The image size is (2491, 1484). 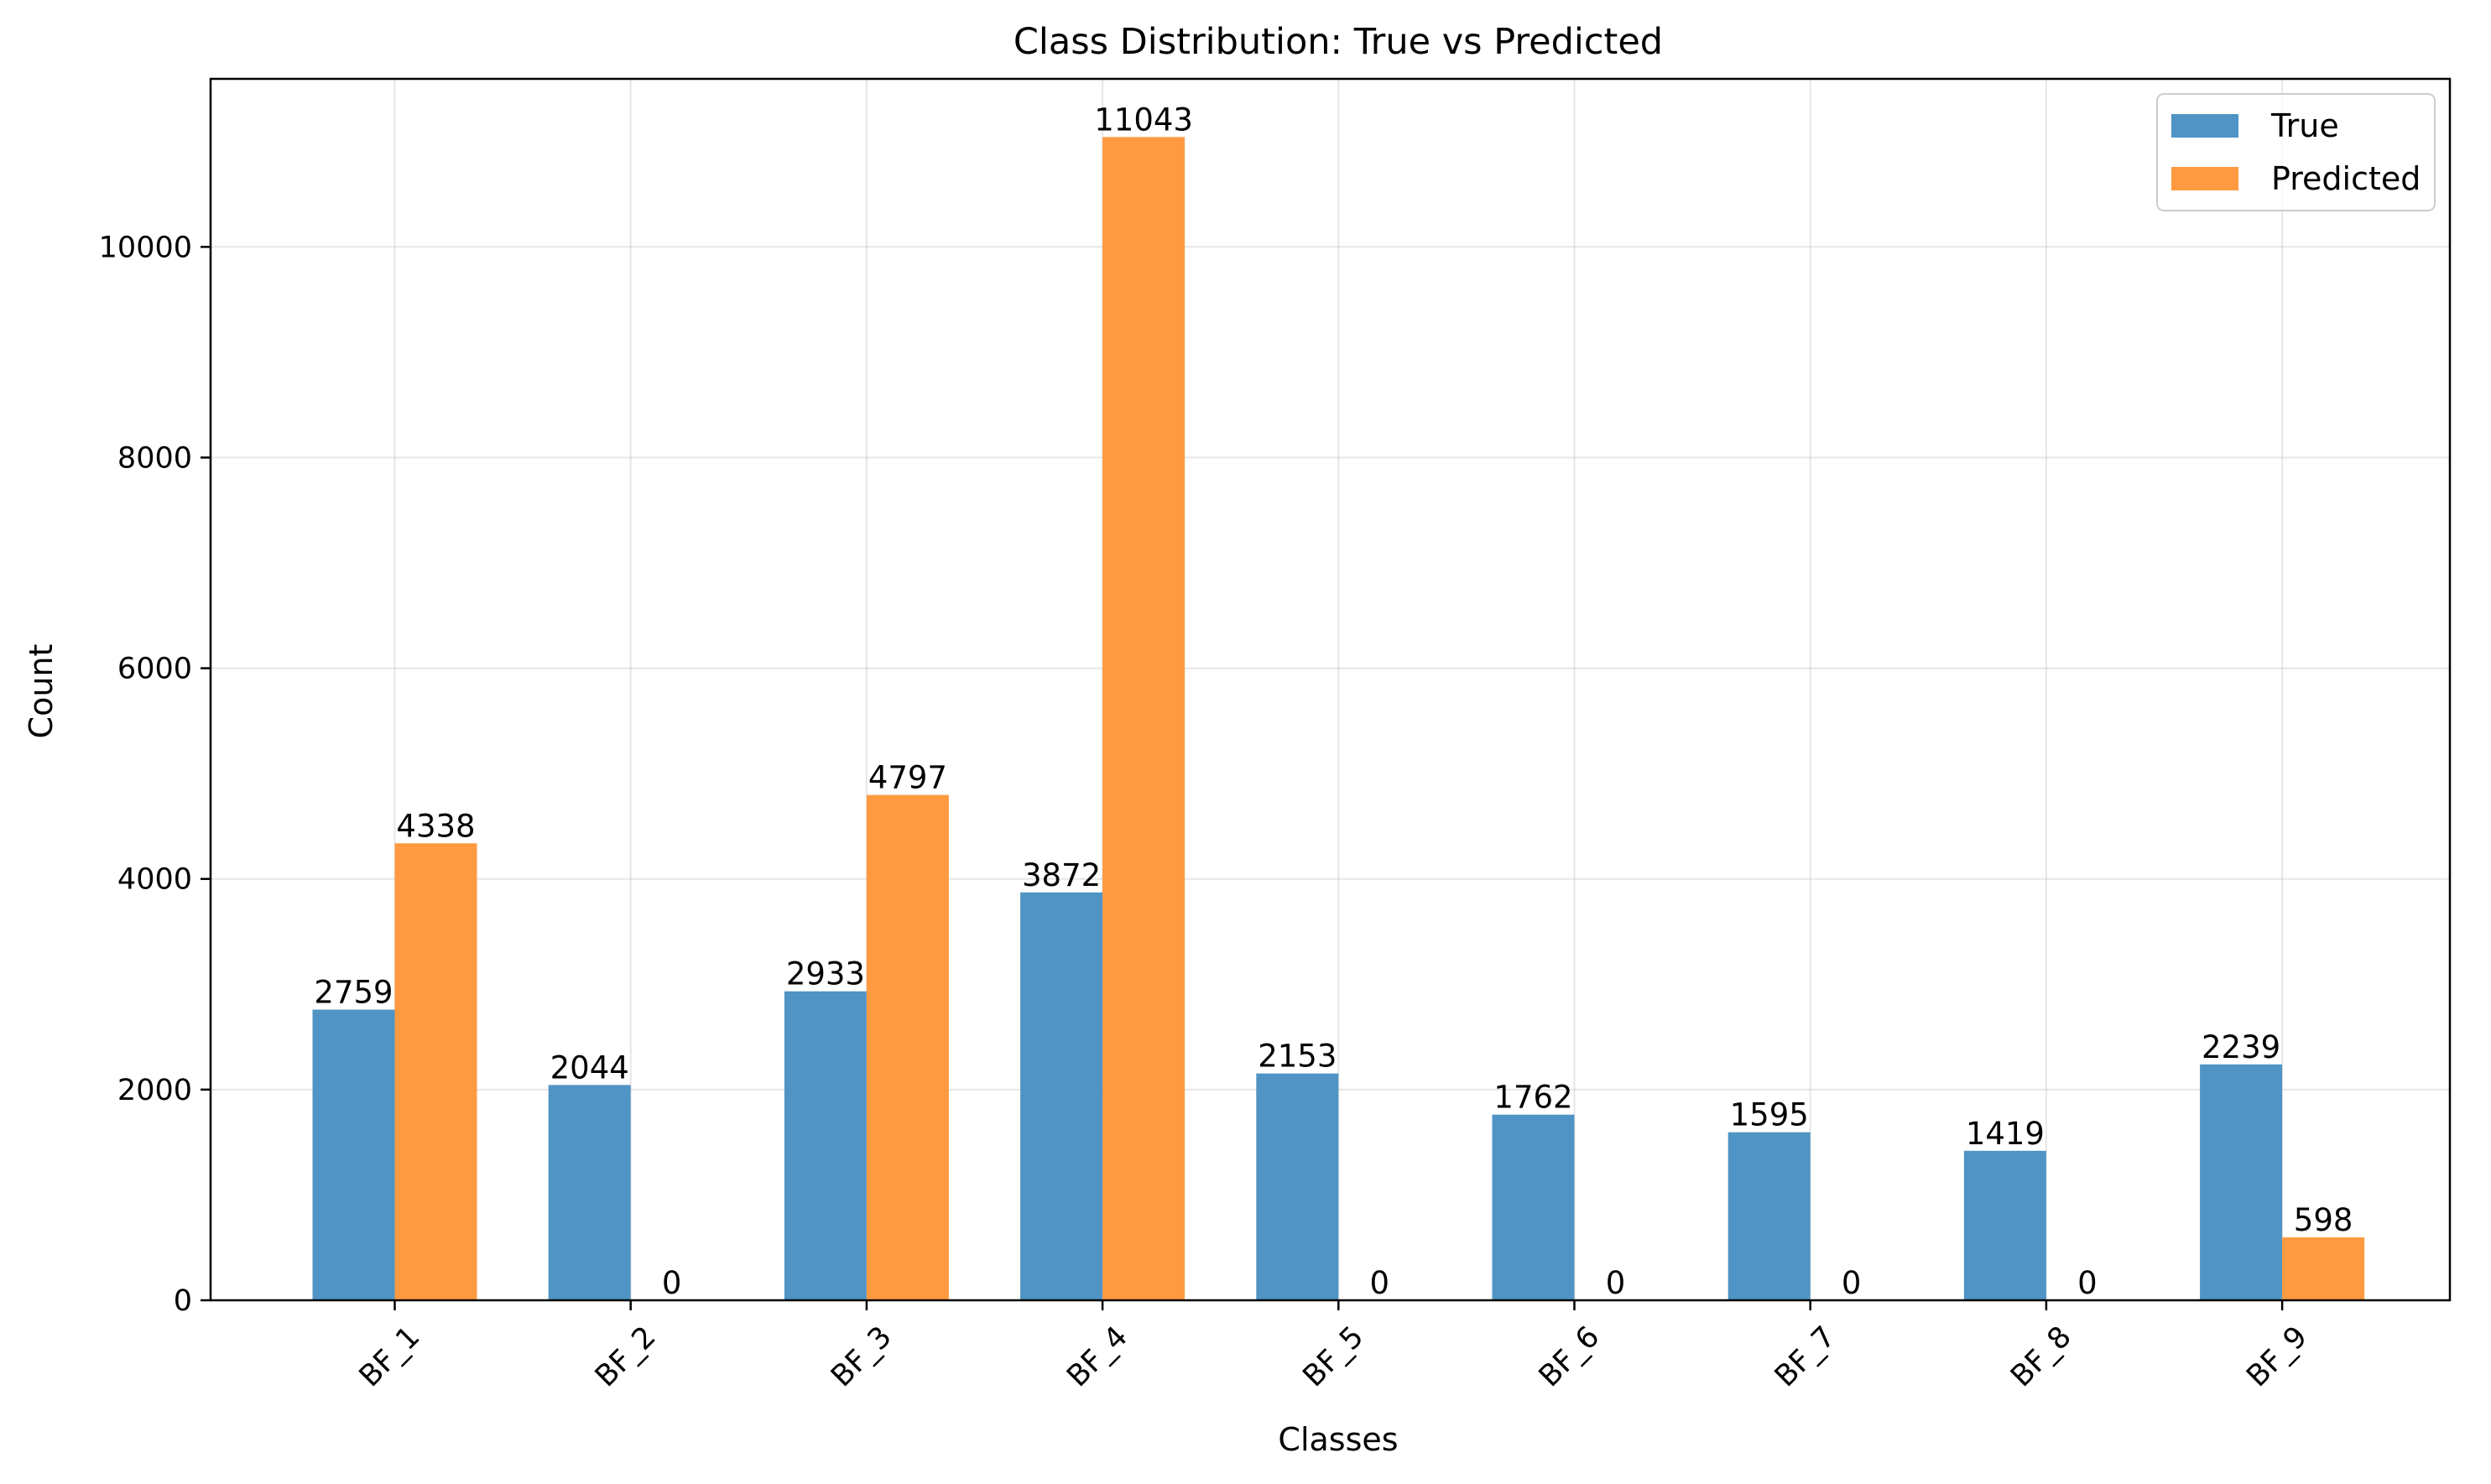 I want to click on data-label-true-BF_7: 1595, so click(x=1769, y=1115).